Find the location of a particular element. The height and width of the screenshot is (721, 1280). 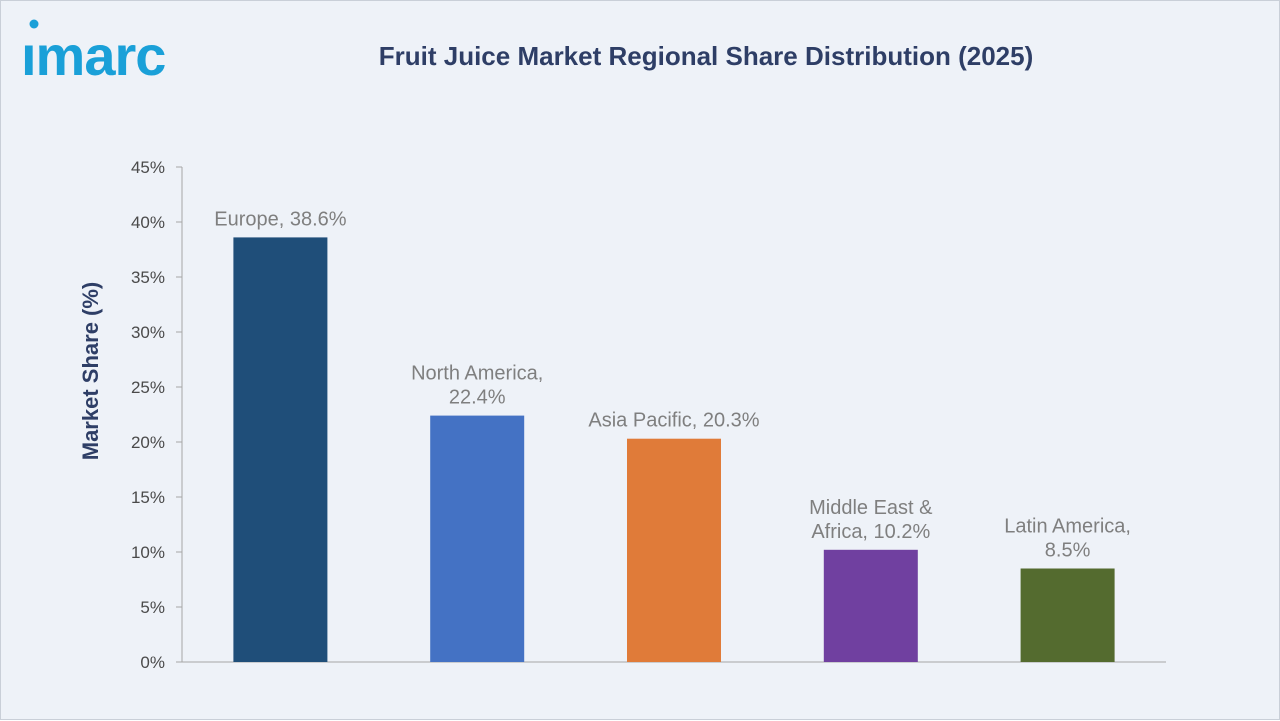

data-label: Latin America, is located at coordinates (1067, 527).